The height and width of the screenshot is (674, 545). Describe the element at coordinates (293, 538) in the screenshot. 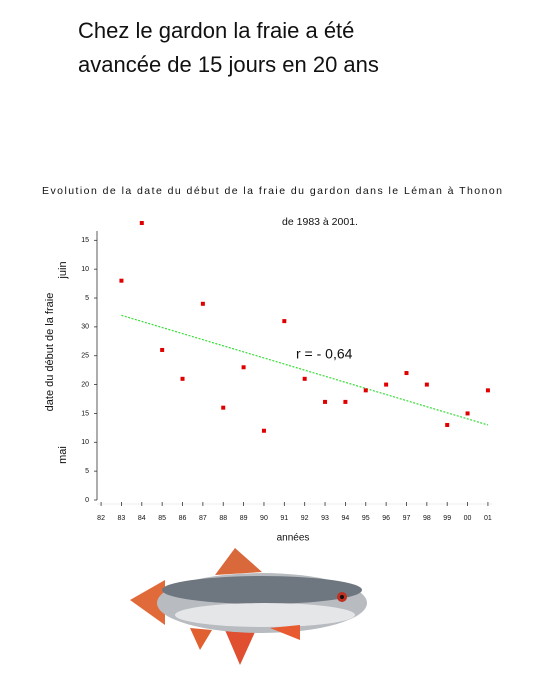

I see `x-axis-label: années` at that location.